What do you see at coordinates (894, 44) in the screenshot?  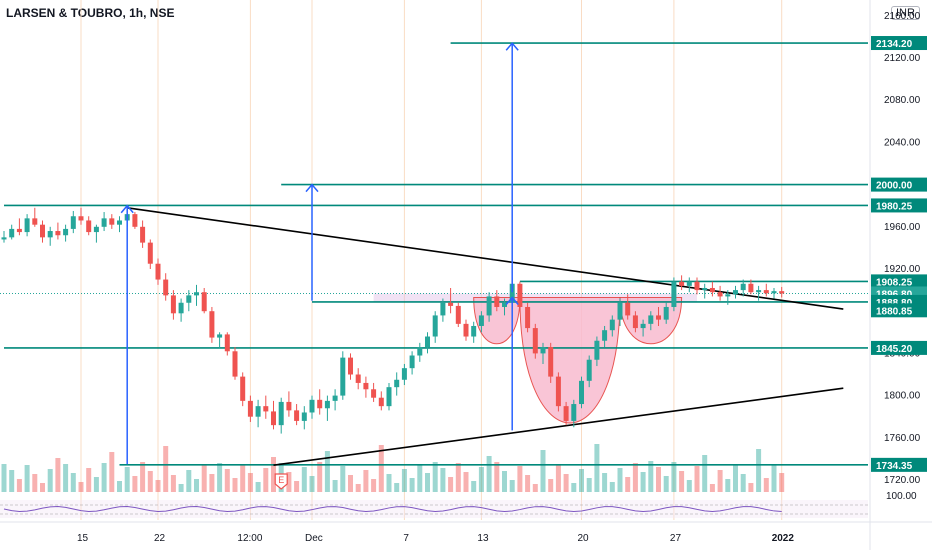 I see `price-label: 2134.20` at bounding box center [894, 44].